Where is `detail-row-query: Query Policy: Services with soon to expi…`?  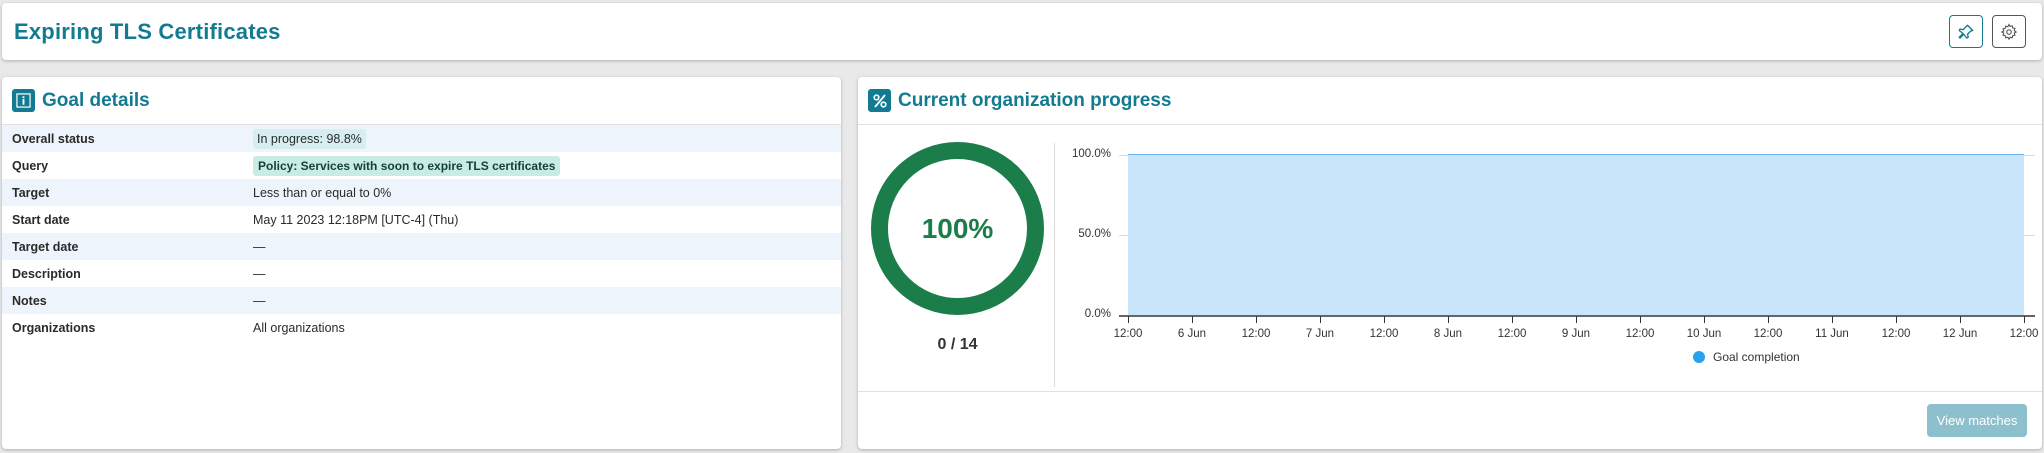
detail-row-query: Query Policy: Services with soon to expi… is located at coordinates (421, 165).